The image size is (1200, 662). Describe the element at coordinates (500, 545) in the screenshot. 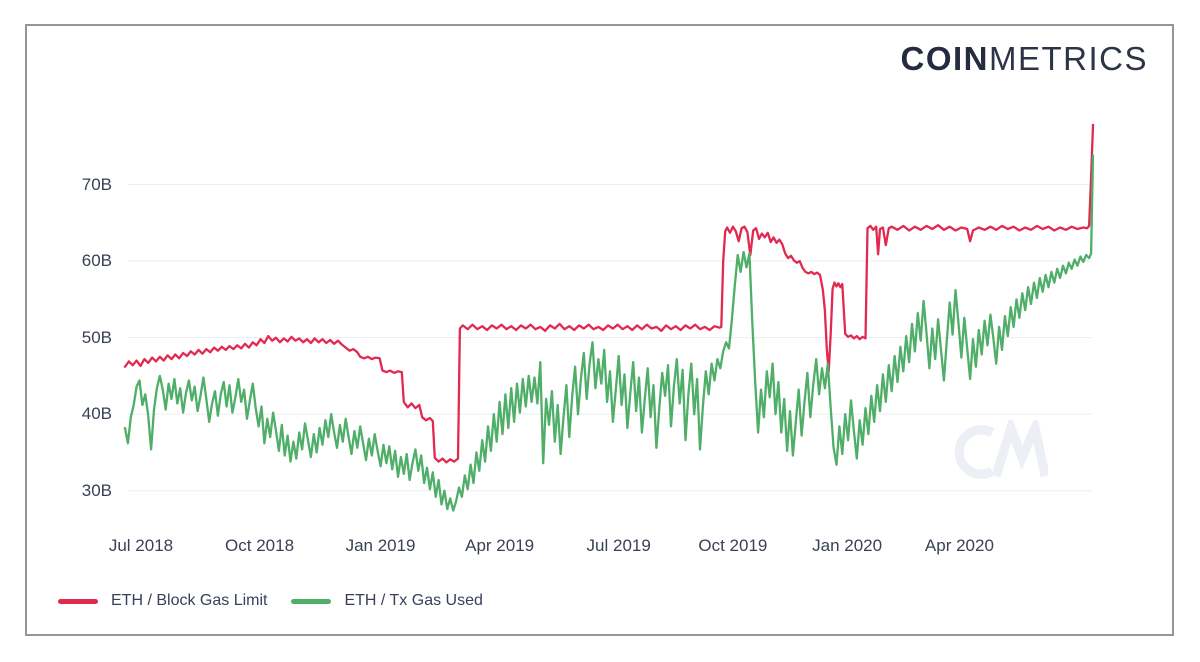

I see `x-tick-label: Apr 2019` at that location.